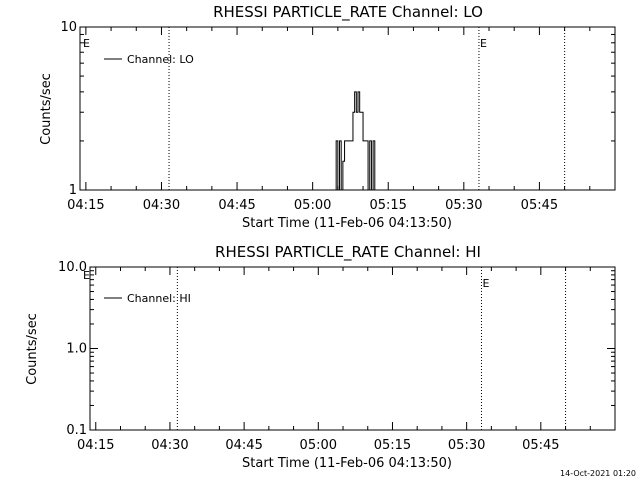 This screenshot has height=480, width=640. I want to click on chart-title: RHESSI PARTICLE_RATE Channel: HI, so click(348, 252).